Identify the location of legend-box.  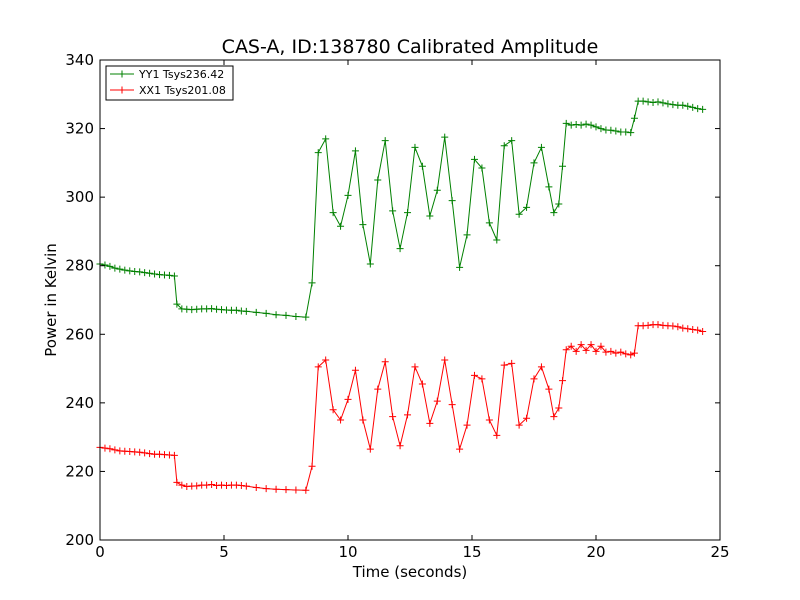
(169, 83).